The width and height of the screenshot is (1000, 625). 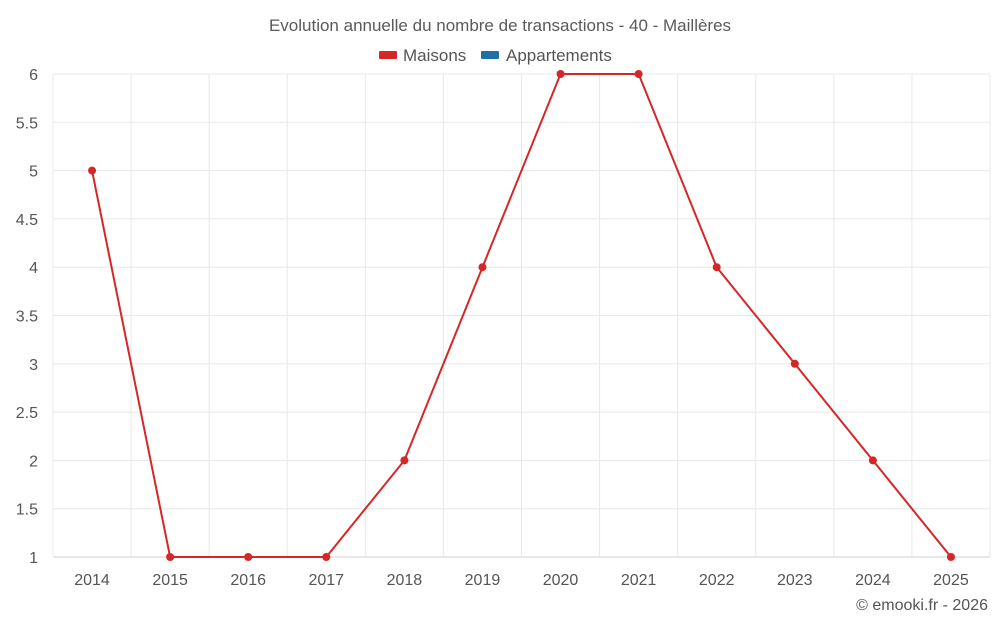 I want to click on x-tick-label: 2020, so click(x=561, y=580).